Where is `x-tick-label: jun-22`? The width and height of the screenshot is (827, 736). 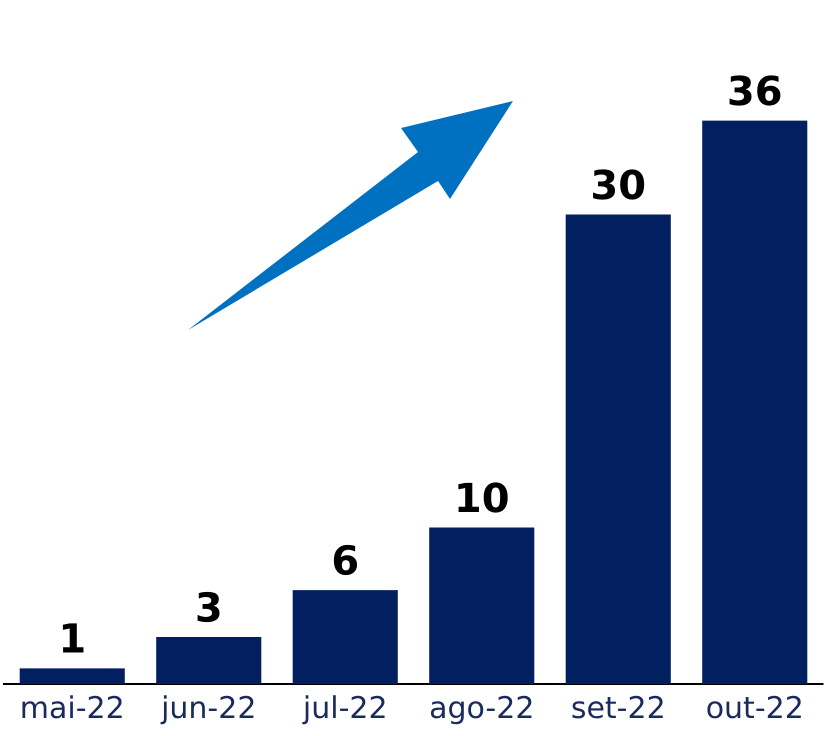
x-tick-label: jun-22 is located at coordinates (208, 708).